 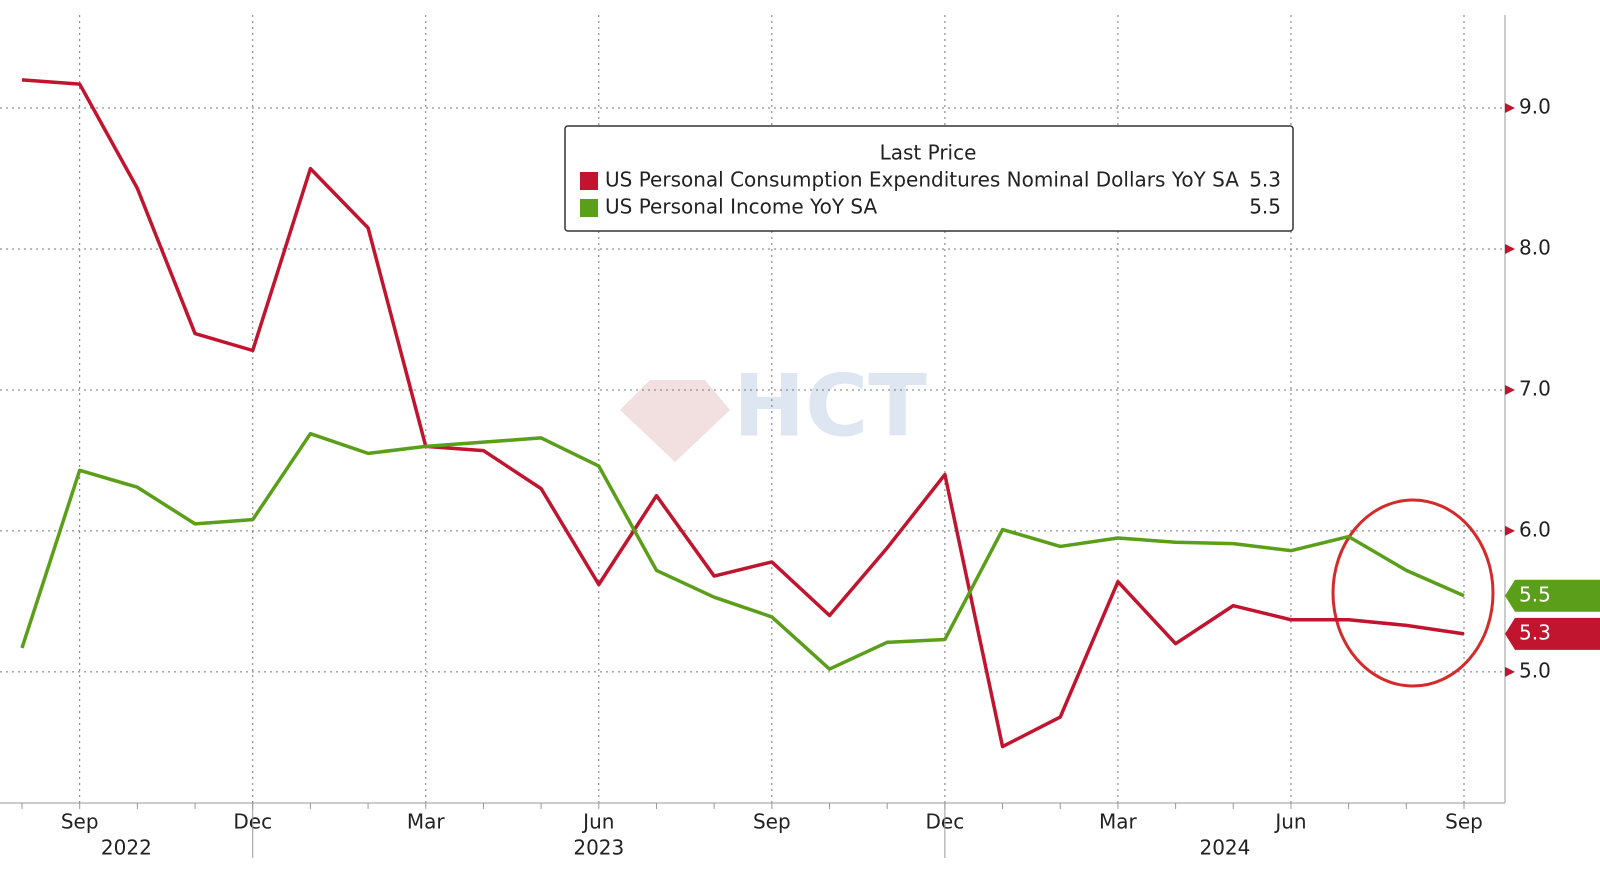 What do you see at coordinates (1535, 107) in the screenshot?
I see `y-tick-label: 9.0` at bounding box center [1535, 107].